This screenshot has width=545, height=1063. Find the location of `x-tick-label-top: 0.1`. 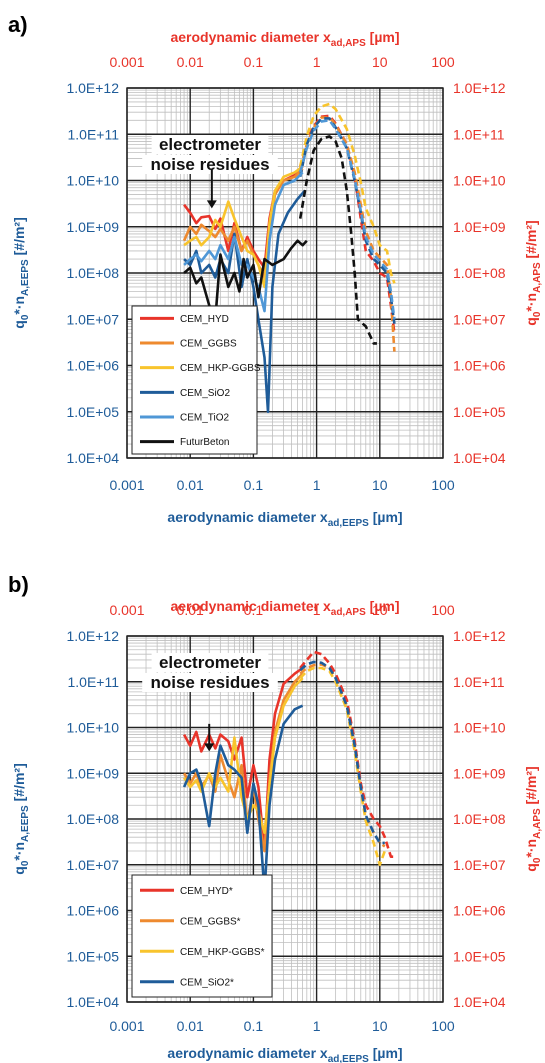

x-tick-label-top: 0.1 is located at coordinates (254, 62).